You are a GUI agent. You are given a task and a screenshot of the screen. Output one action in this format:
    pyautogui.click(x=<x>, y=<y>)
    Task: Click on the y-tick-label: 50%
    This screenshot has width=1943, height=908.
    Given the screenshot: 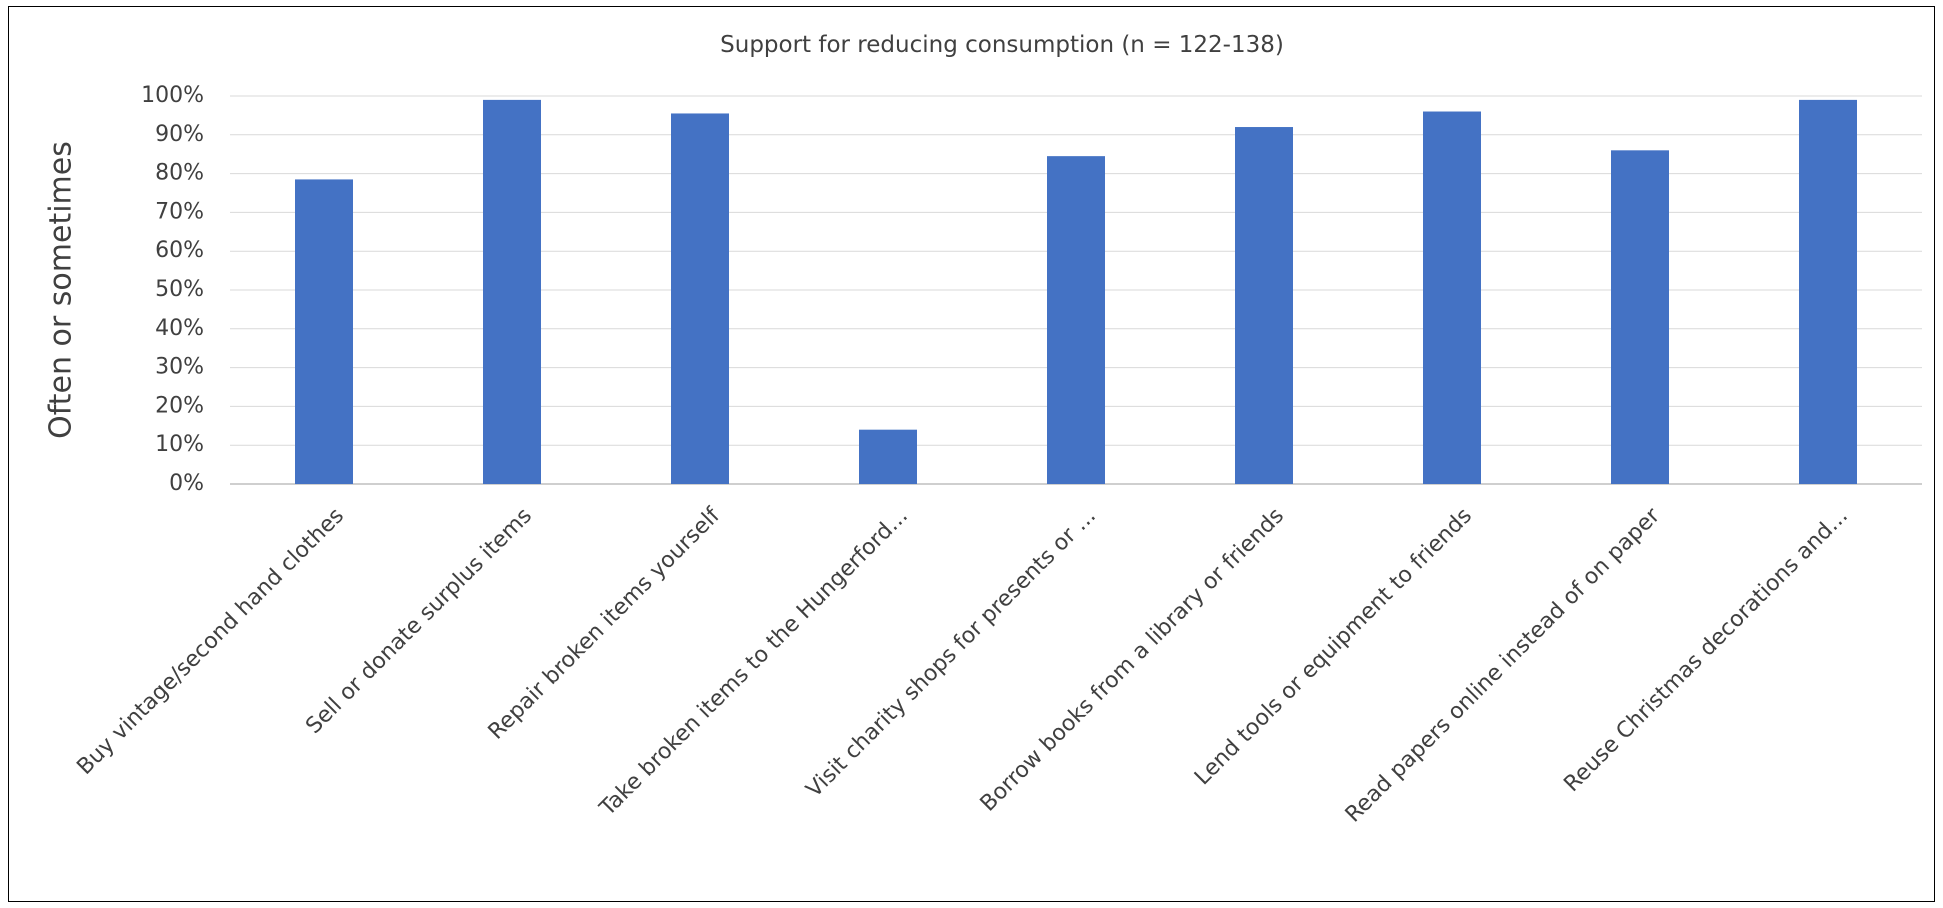 What is the action you would take?
    pyautogui.click(x=179, y=289)
    